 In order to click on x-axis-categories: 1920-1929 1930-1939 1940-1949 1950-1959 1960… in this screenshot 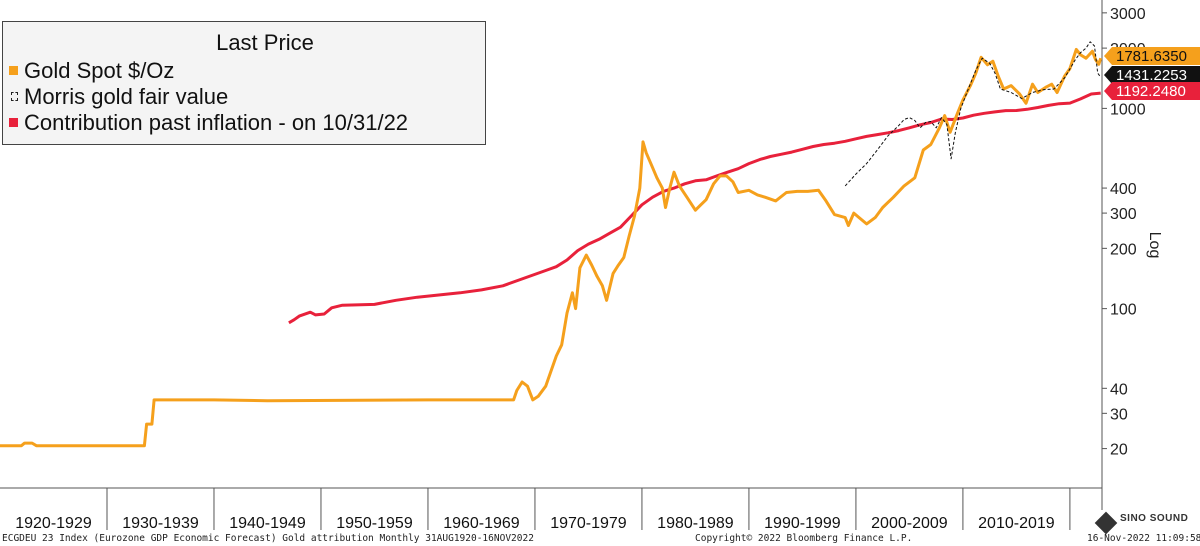, I will do `click(543, 510)`.